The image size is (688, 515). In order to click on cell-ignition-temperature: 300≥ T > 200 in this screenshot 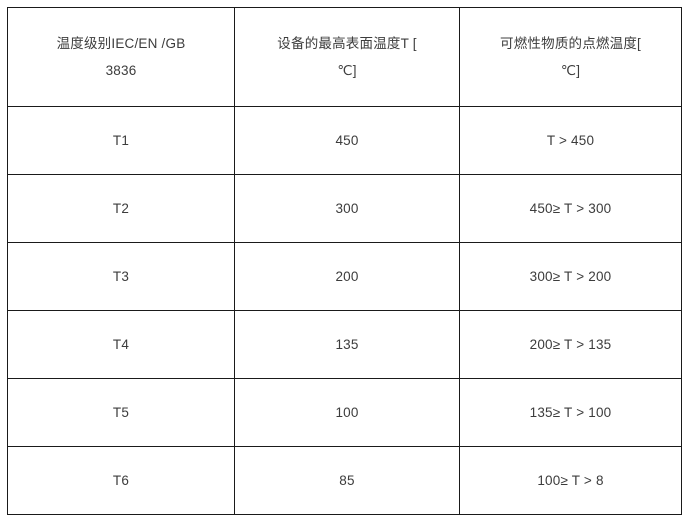, I will do `click(570, 276)`.